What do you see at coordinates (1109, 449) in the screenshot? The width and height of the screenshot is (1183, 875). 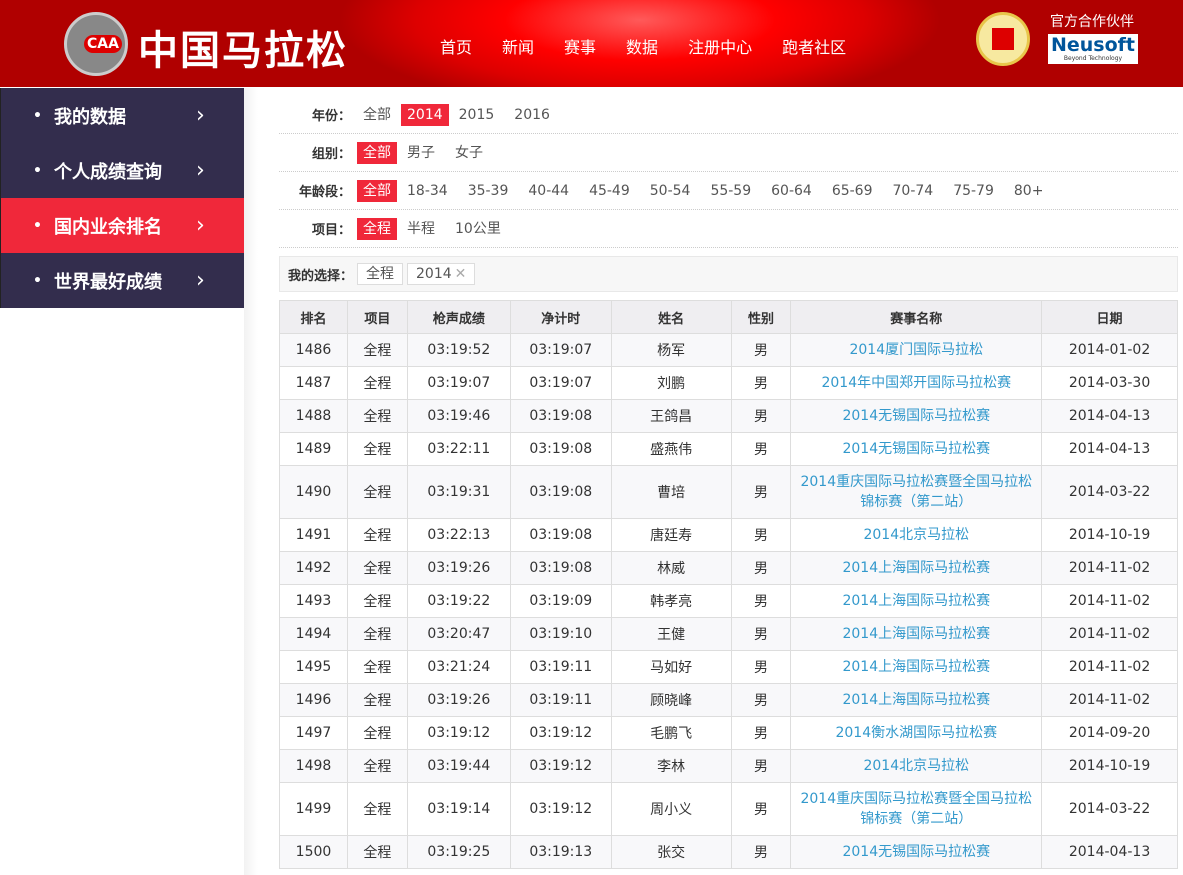 I see `table-cell: 2014-04-13` at bounding box center [1109, 449].